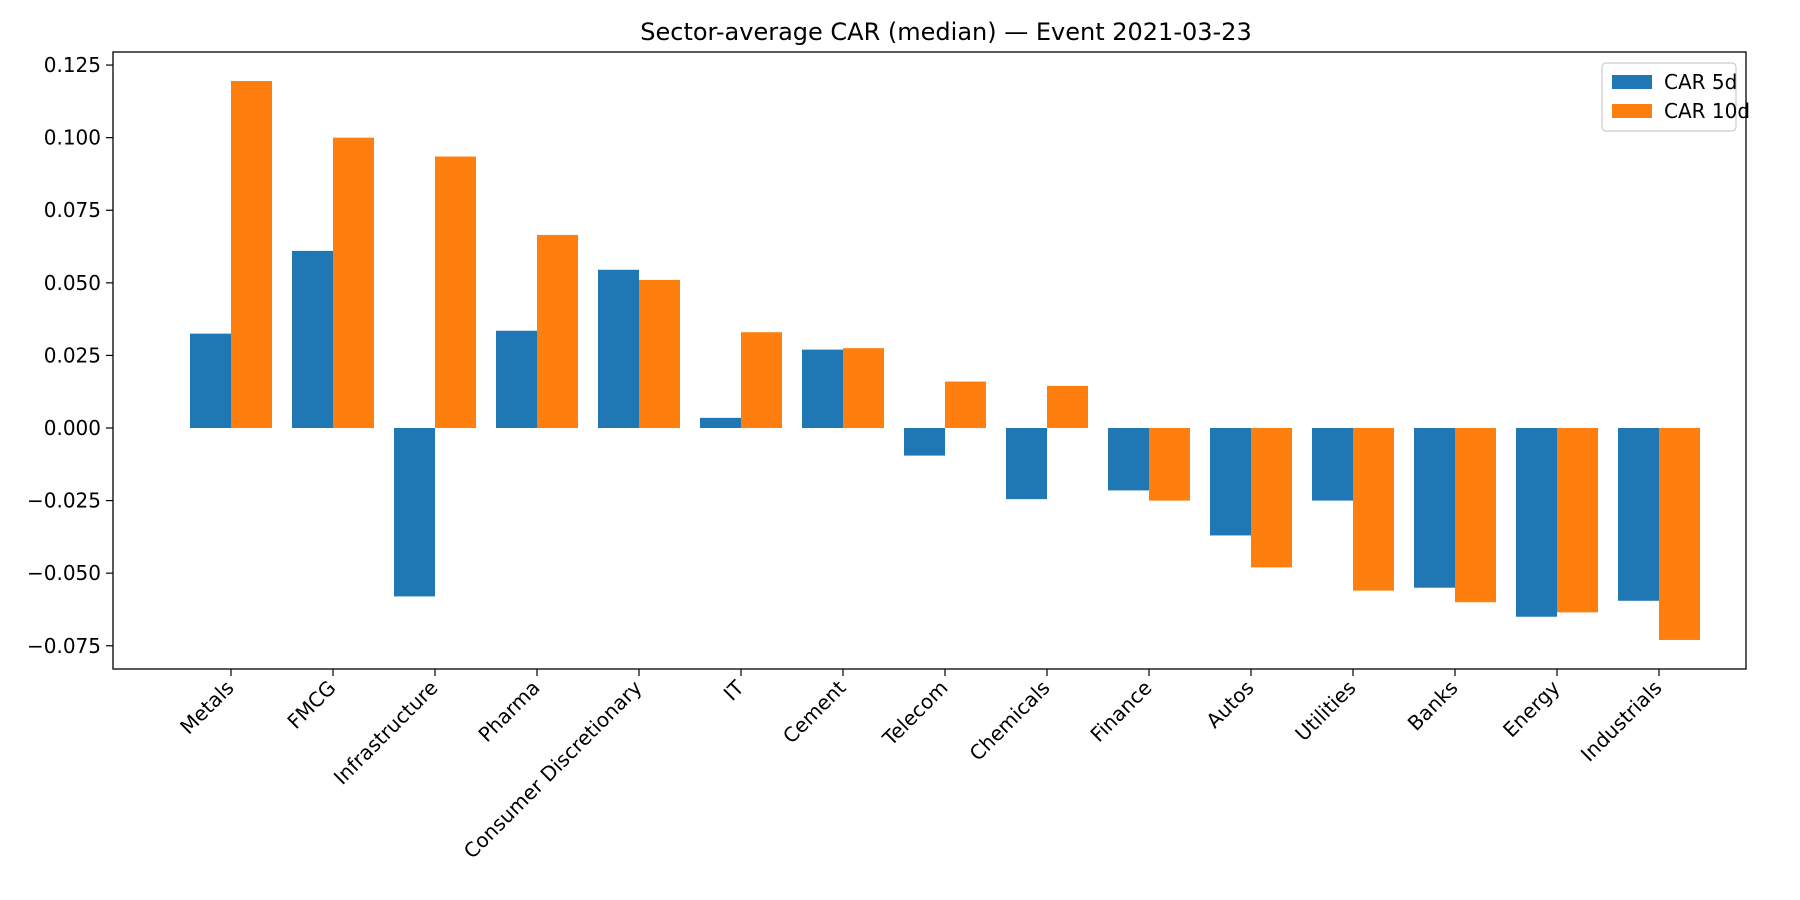 This screenshot has width=1800, height=900. What do you see at coordinates (72, 283) in the screenshot?
I see `y-tick-label: 0.050` at bounding box center [72, 283].